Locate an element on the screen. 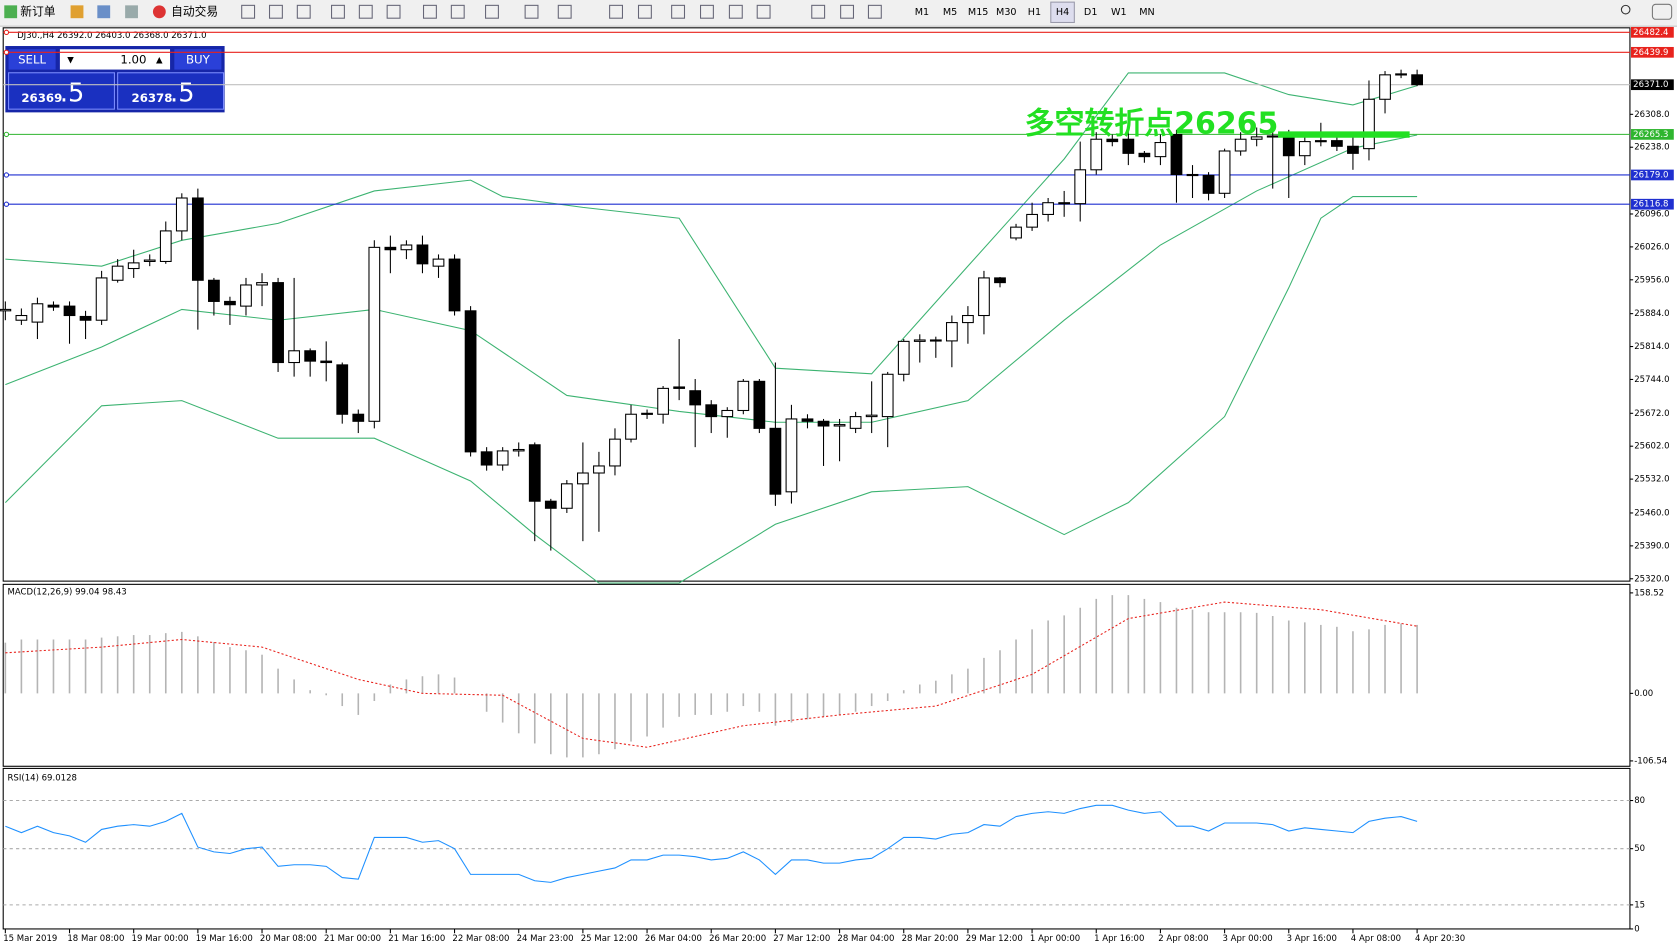  x-tick-label: 21 Mar 16:00 is located at coordinates (416, 939).